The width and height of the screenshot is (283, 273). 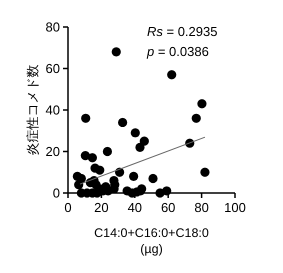 What do you see at coordinates (53, 151) in the screenshot?
I see `y-tick-label: 20` at bounding box center [53, 151].